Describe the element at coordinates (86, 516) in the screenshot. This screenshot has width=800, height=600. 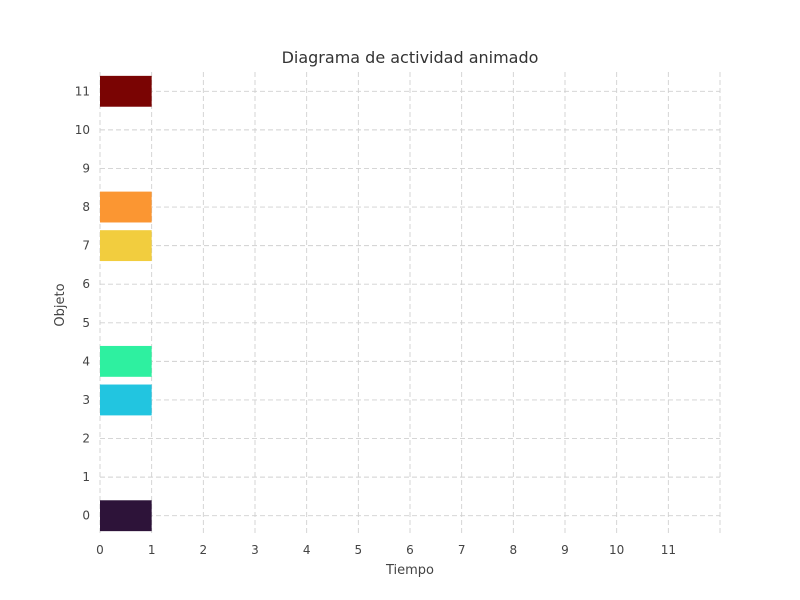
I see `y-tick-label: 0` at that location.